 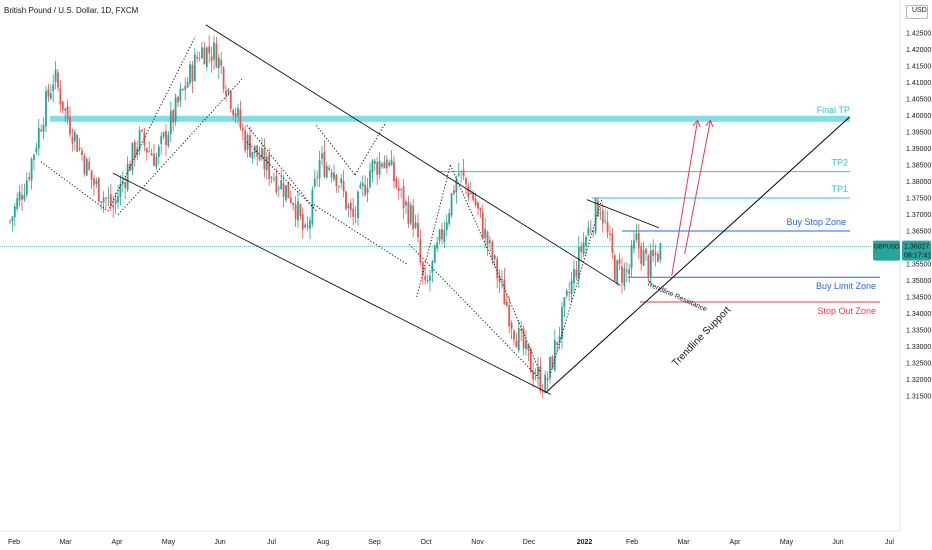 I want to click on projection-arrow-line, so click(x=685, y=198).